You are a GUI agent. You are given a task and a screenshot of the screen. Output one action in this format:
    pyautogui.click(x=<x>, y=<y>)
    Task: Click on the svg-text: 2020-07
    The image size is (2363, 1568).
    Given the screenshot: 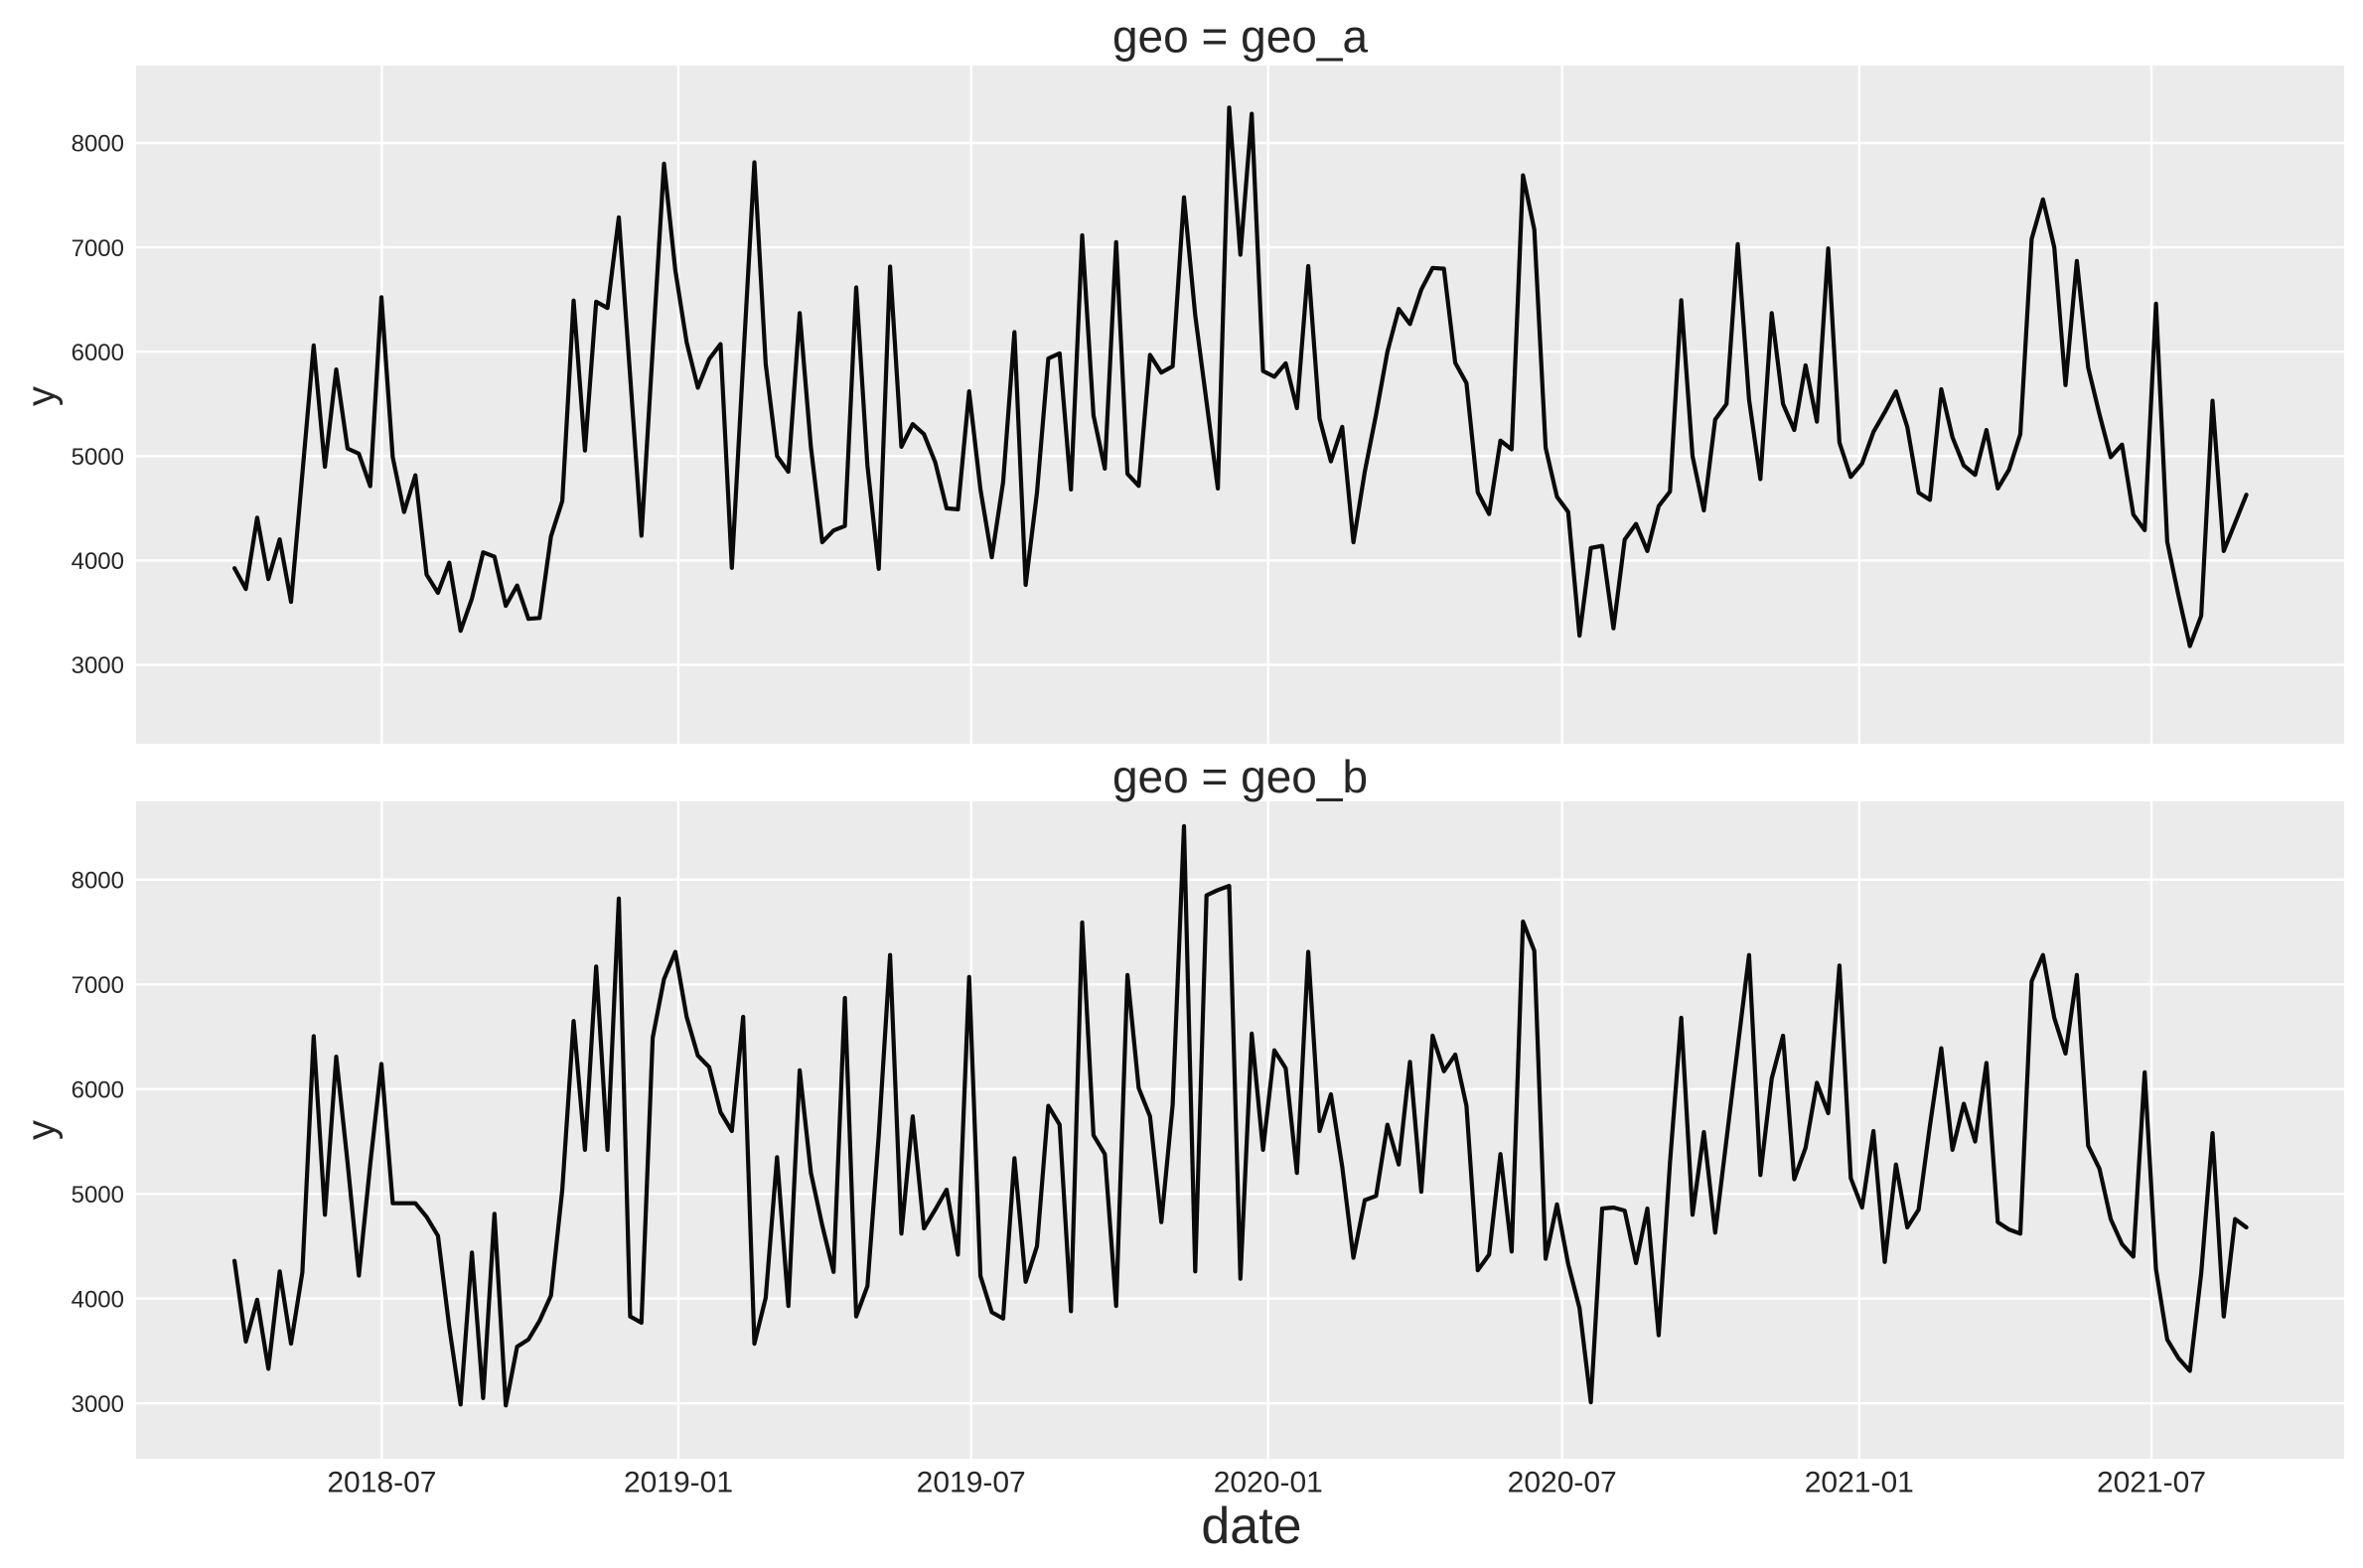 What is the action you would take?
    pyautogui.click(x=1562, y=1483)
    